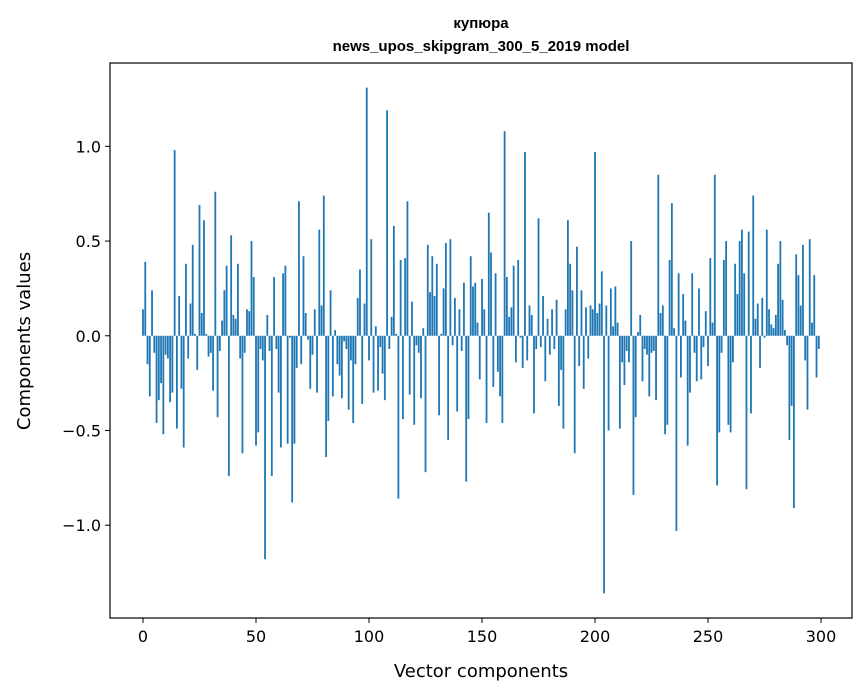 Image resolution: width=867 pixels, height=696 pixels. Describe the element at coordinates (481, 46) in the screenshot. I see `chart-subtitle: news_upos_skipgram_300_5_2019 model` at that location.